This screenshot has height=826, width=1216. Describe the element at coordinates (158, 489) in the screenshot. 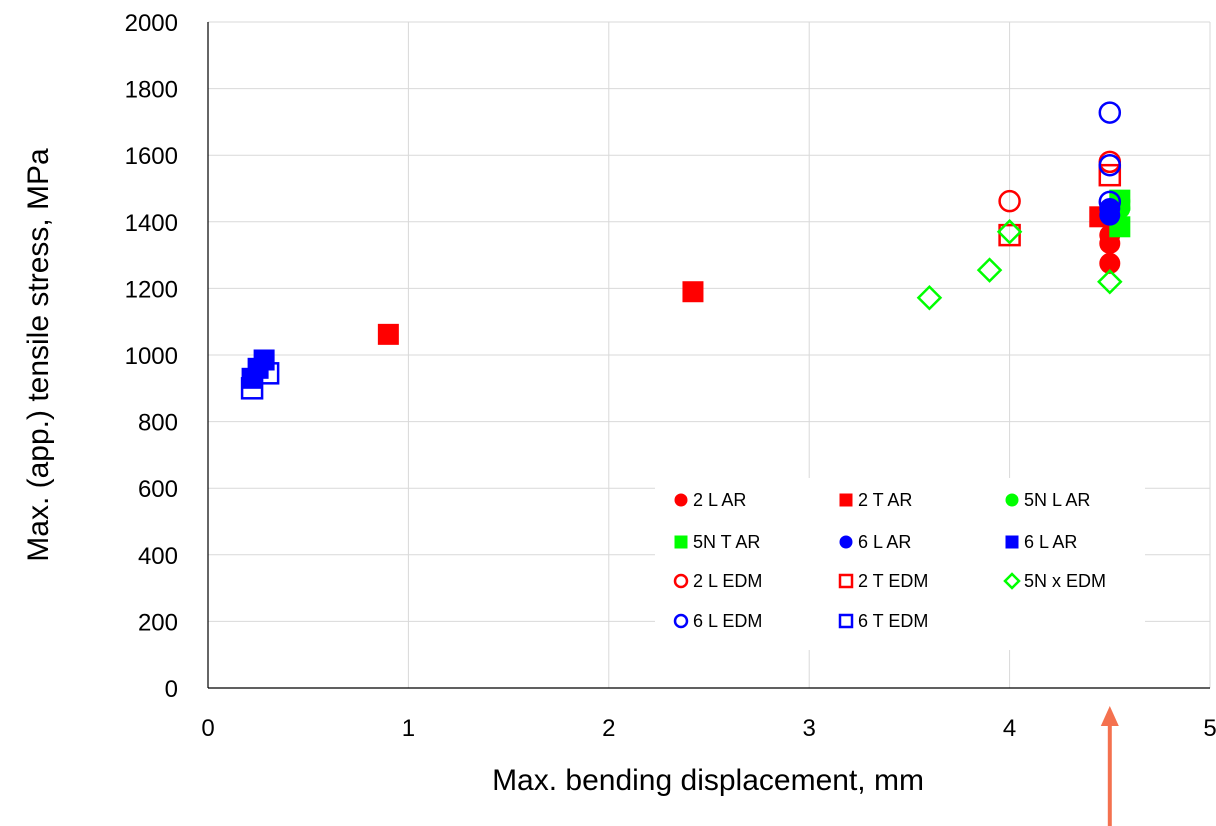

I see `y-tick-label: 600` at that location.